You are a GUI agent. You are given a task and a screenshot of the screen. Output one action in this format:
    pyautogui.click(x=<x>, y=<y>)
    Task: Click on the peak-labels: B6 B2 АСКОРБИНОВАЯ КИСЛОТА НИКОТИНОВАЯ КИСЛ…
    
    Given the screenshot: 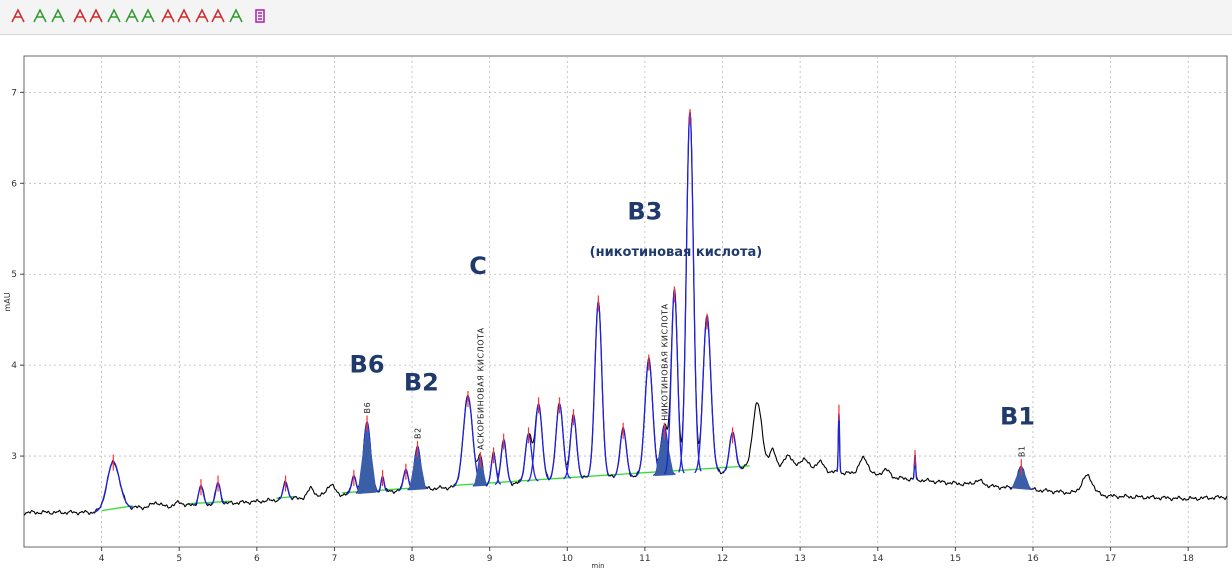 What is the action you would take?
    pyautogui.click(x=694, y=380)
    